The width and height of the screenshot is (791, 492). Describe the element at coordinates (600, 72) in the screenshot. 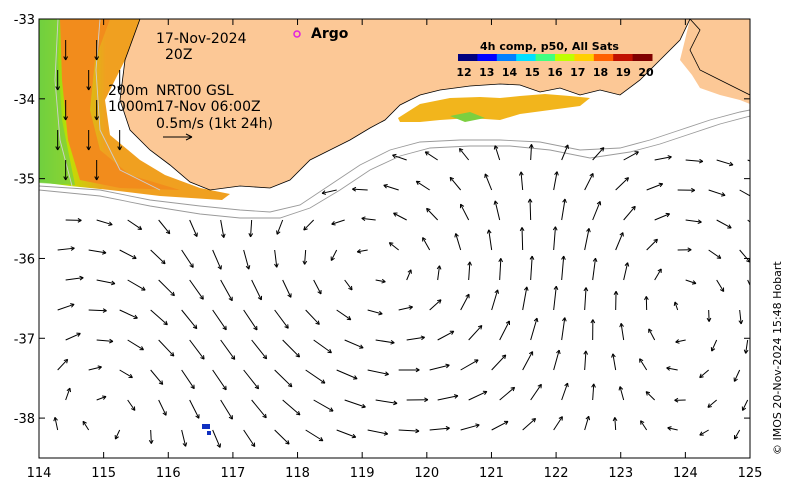

I see `colorbar-tick-label: 18` at that location.